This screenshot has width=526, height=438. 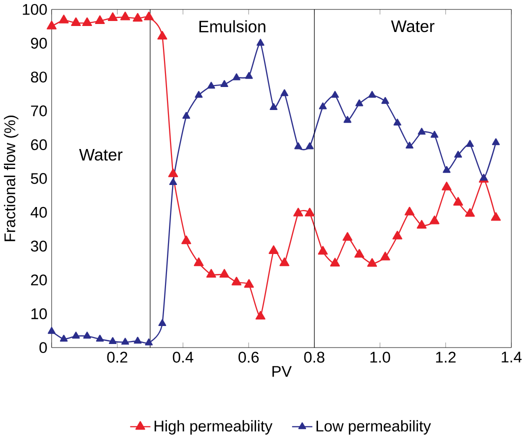 What do you see at coordinates (38, 212) in the screenshot?
I see `y-tick-label: 40` at bounding box center [38, 212].